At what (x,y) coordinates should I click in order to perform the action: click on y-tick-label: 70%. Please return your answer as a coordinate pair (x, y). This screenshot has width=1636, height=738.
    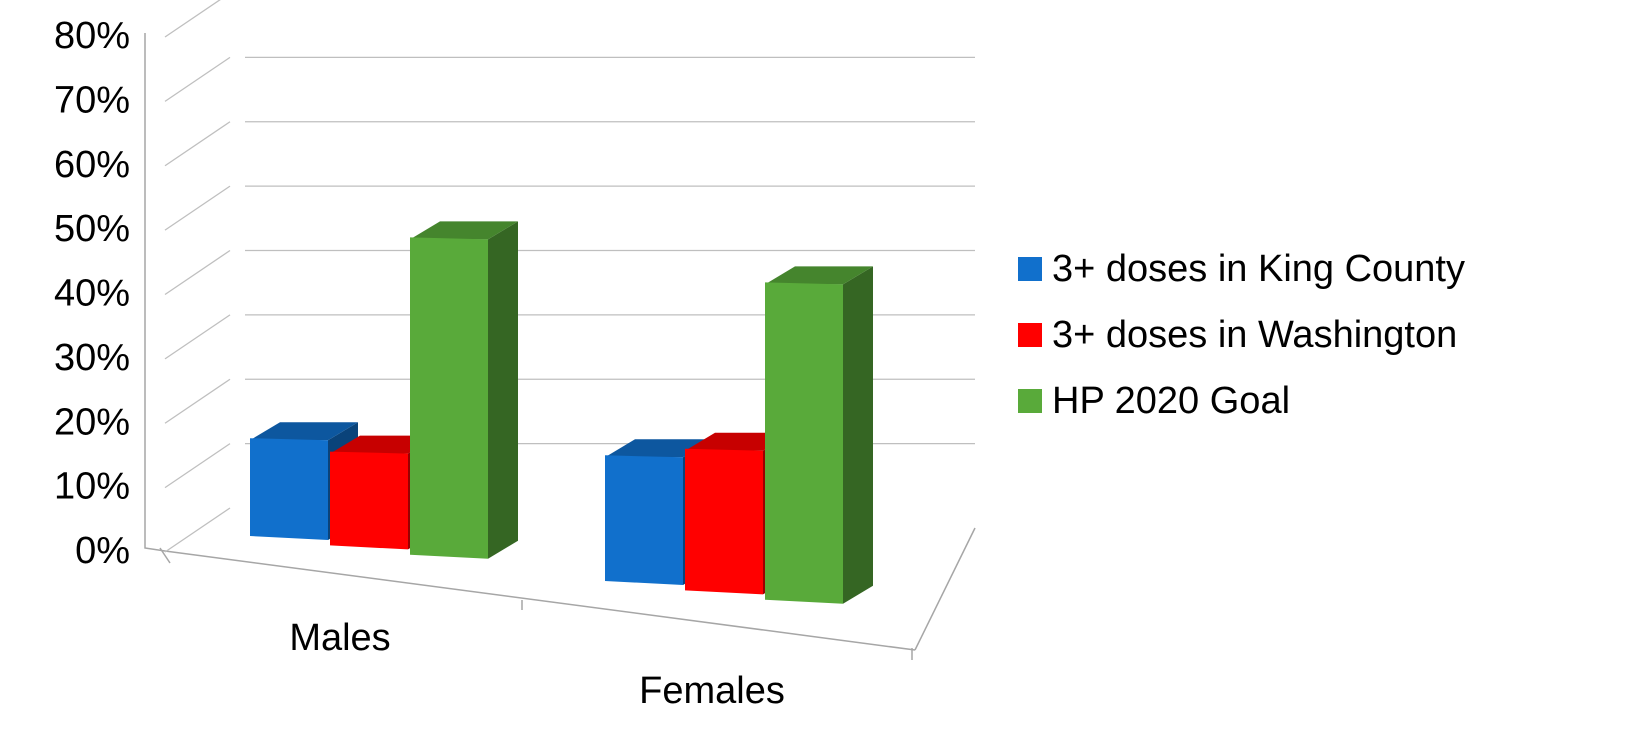
    Looking at the image, I should click on (92, 100).